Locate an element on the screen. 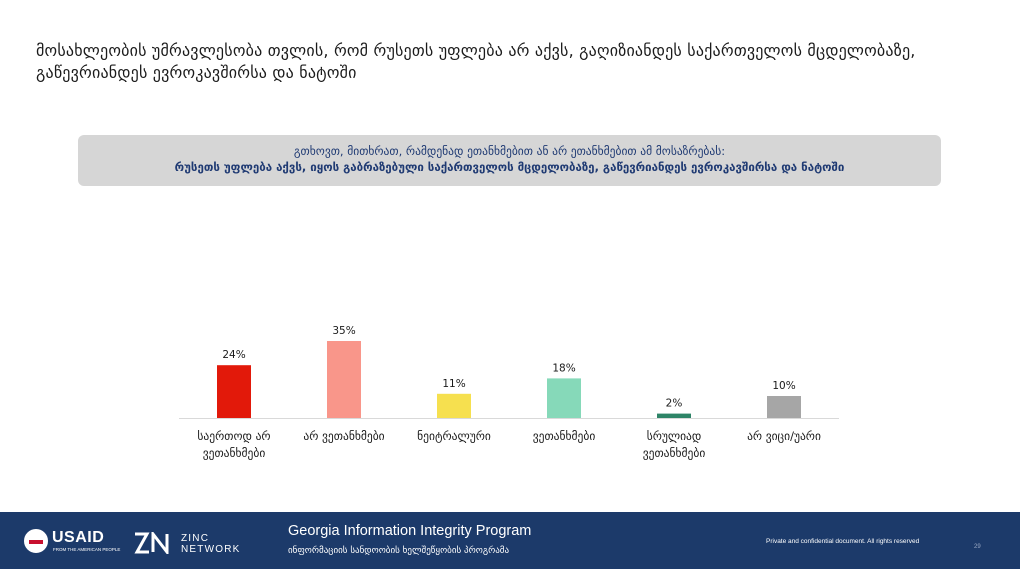 The image size is (1020, 569). bar-value-label-2: 35% is located at coordinates (343, 331).